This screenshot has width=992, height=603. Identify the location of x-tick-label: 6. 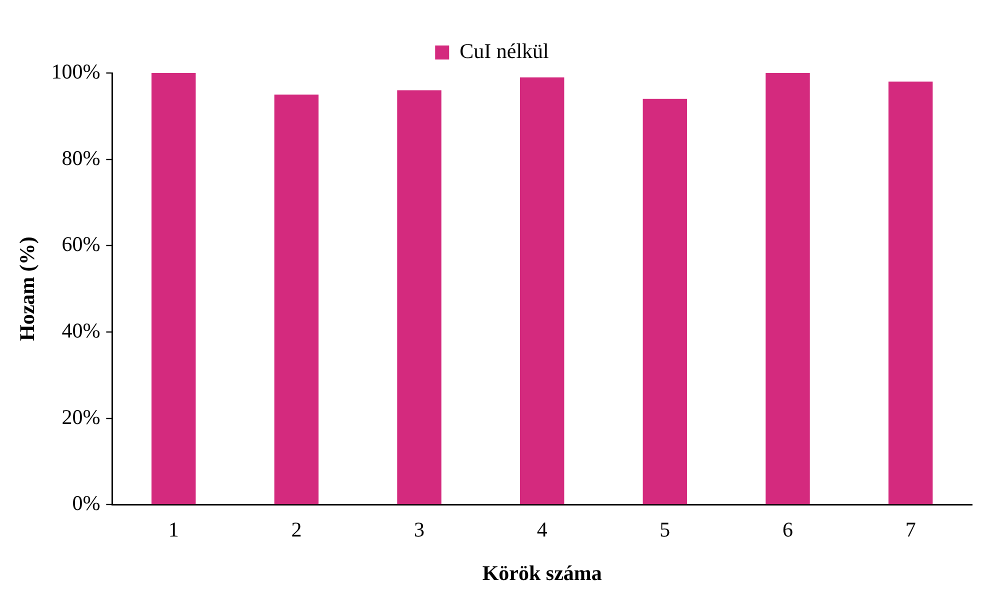
(788, 530).